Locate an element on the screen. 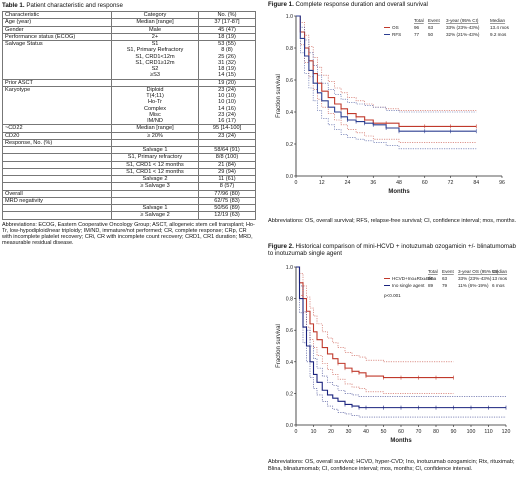 This screenshot has width=520, height=495. legend-total: 96 is located at coordinates (417, 27).